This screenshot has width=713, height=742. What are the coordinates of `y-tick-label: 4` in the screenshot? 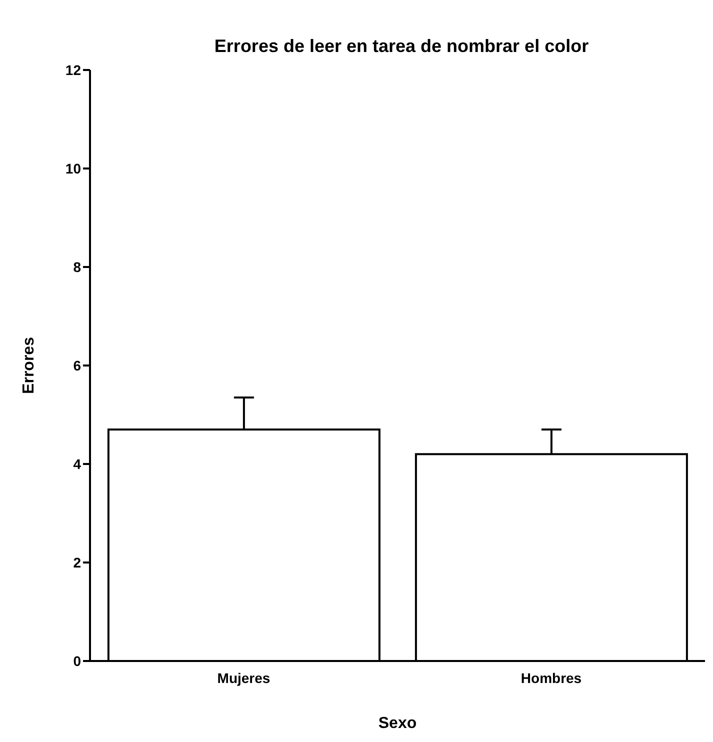 It's located at (77, 464).